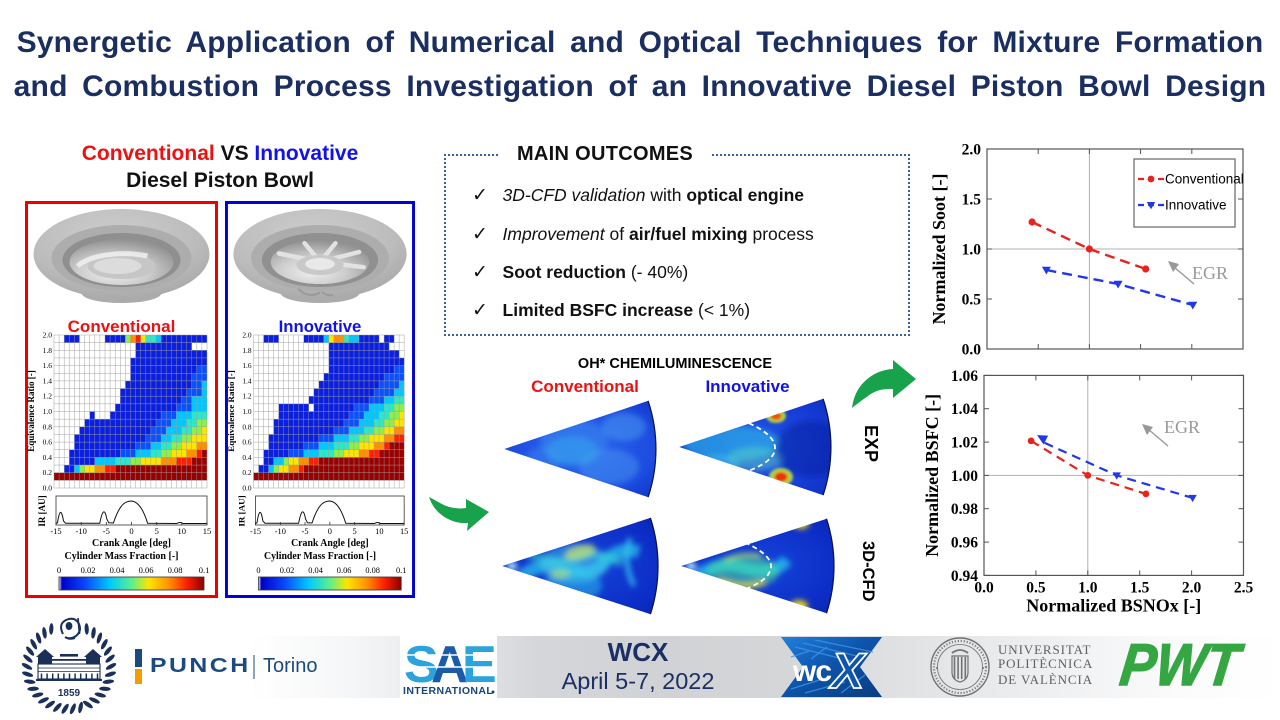  What do you see at coordinates (932, 475) in the screenshot?
I see `svg-text: Normalized BSFC [-]` at bounding box center [932, 475].